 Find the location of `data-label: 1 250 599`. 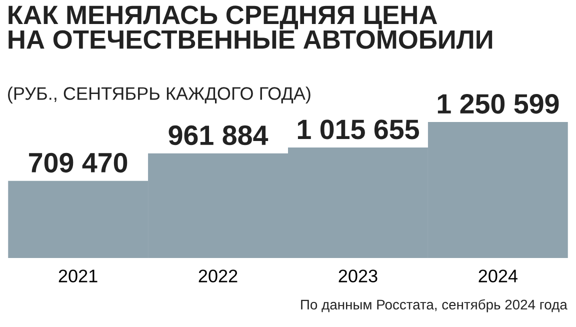

data-label: 1 250 599 is located at coordinates (498, 104).